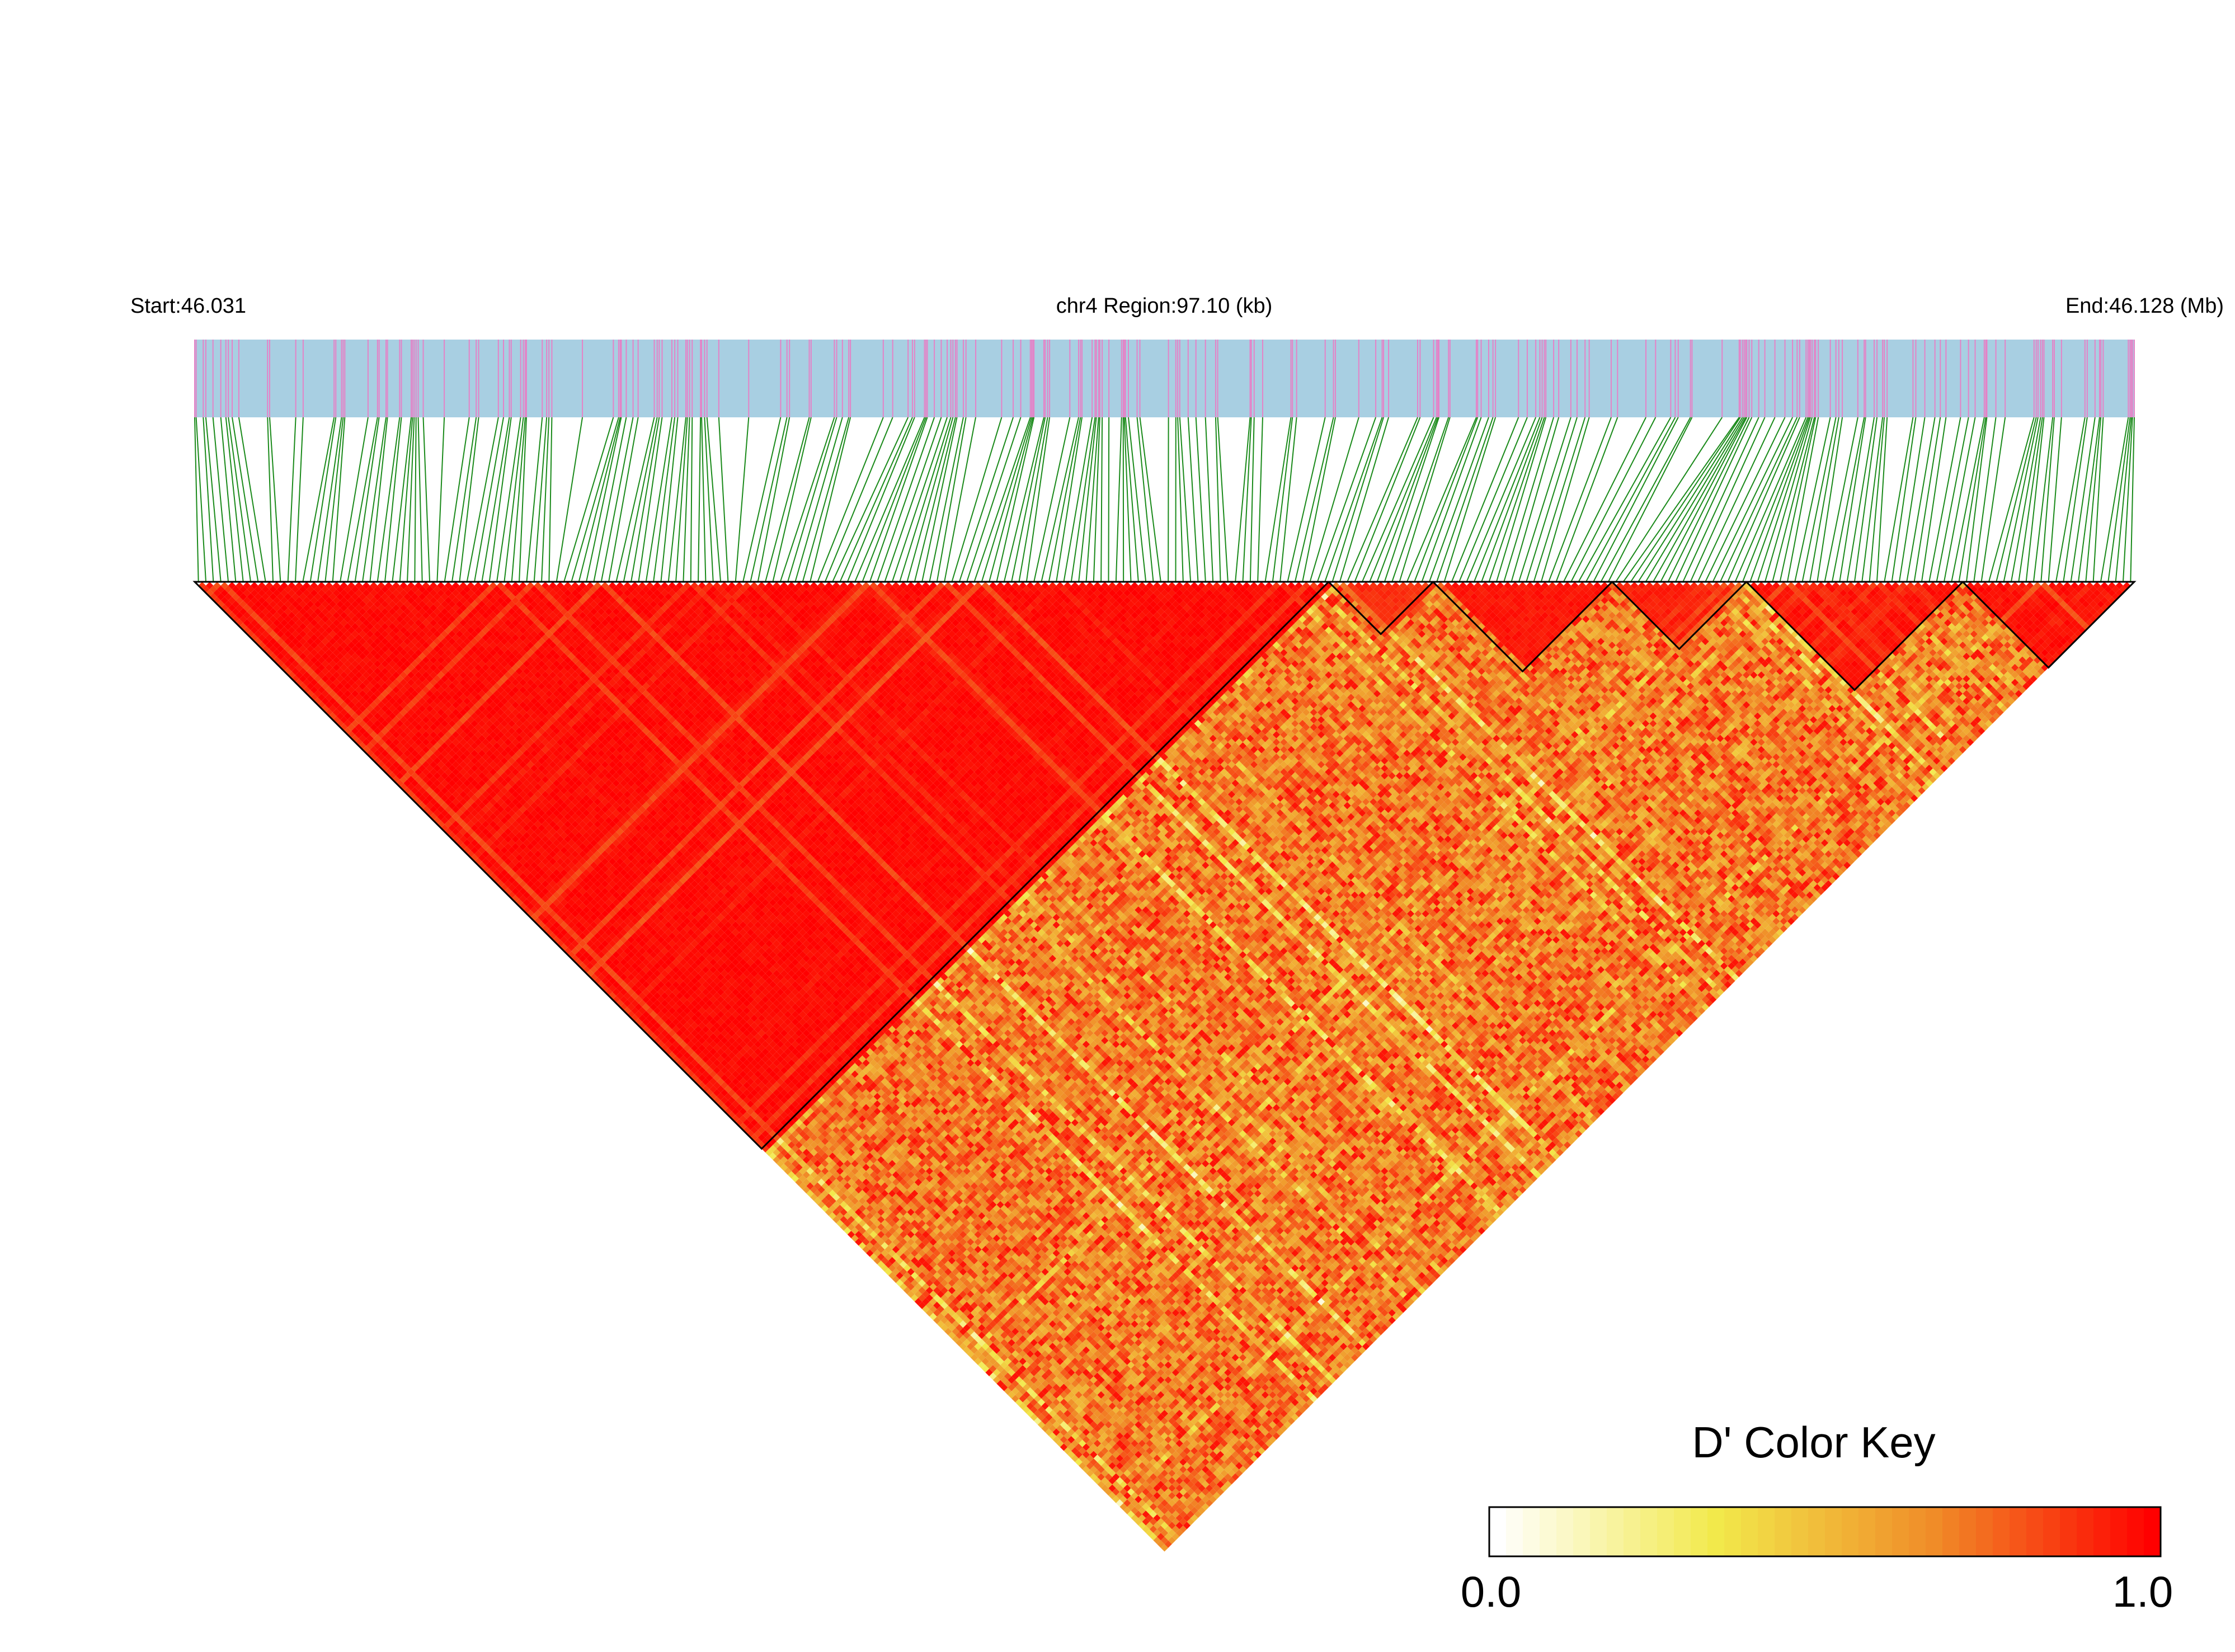 Image resolution: width=2235 pixels, height=1652 pixels. What do you see at coordinates (1164, 500) in the screenshot?
I see `snp-connector-lines` at bounding box center [1164, 500].